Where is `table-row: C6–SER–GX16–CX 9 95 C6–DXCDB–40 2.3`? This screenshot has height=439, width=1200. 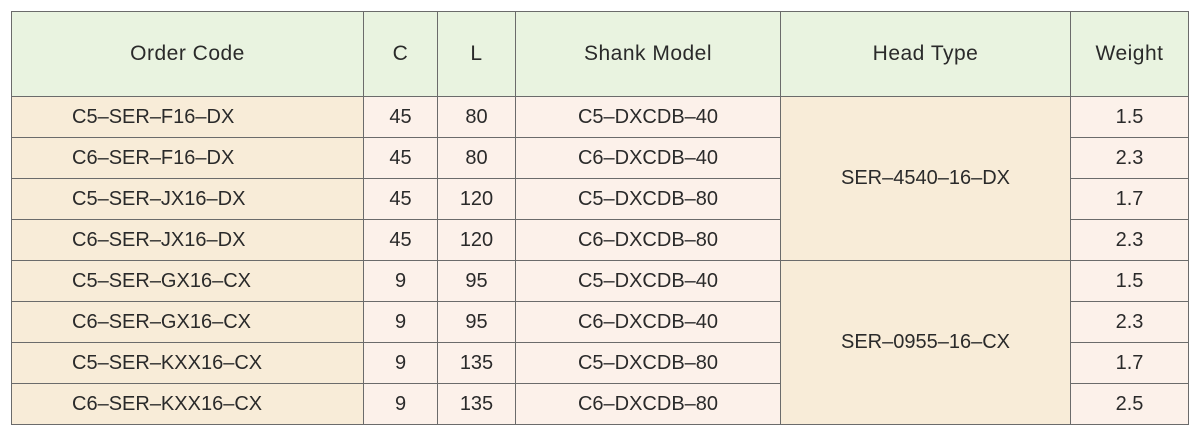
table-row: C6–SER–GX16–CX 9 95 C6–DXCDB–40 2.3 is located at coordinates (600, 322).